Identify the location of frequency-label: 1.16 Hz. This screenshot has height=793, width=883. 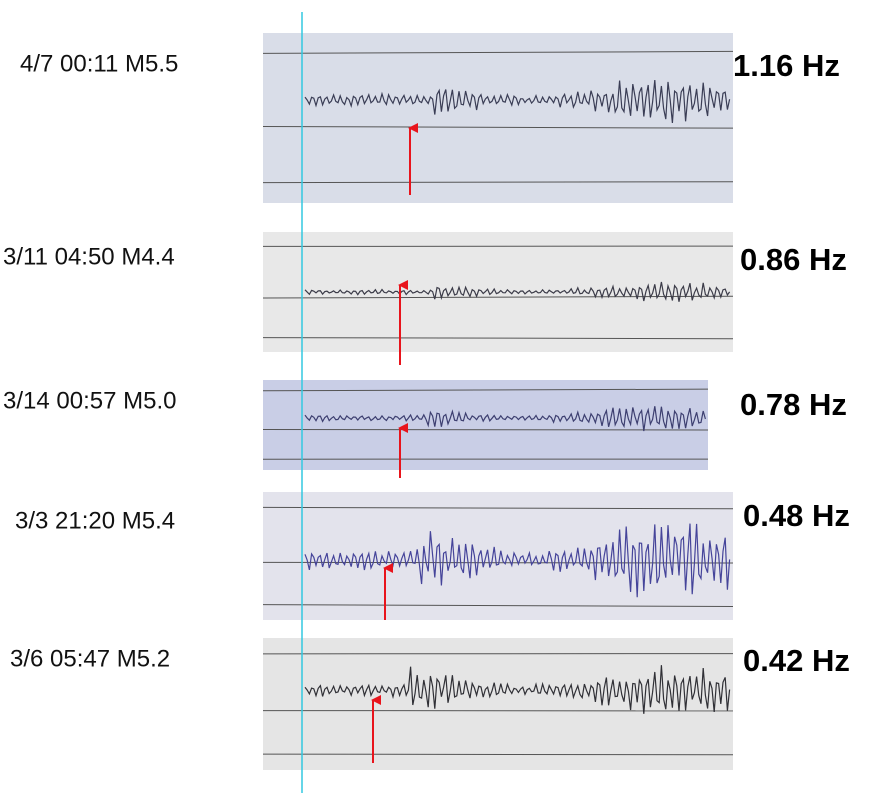
(786, 65).